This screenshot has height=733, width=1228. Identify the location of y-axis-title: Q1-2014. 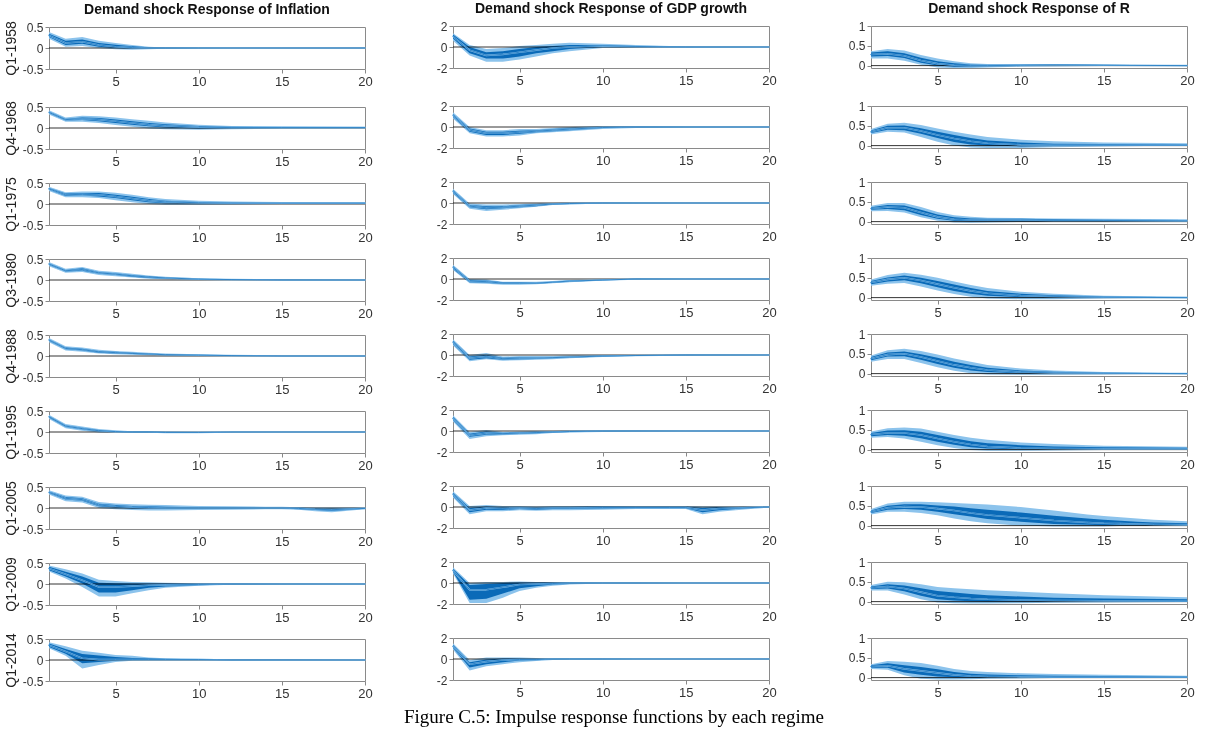
(10, 660).